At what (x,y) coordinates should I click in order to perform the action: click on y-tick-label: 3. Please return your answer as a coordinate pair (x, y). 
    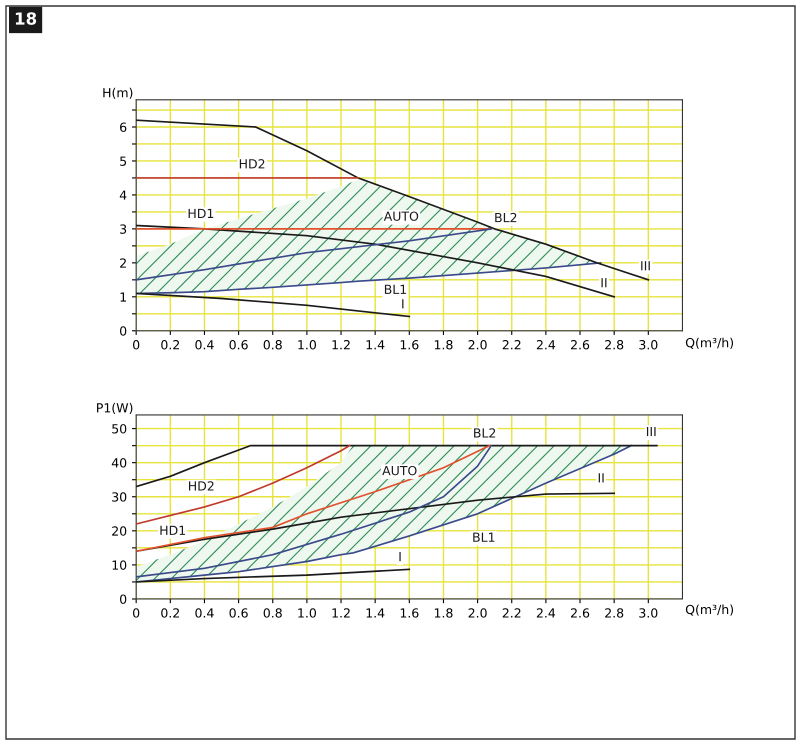
    Looking at the image, I should click on (123, 229).